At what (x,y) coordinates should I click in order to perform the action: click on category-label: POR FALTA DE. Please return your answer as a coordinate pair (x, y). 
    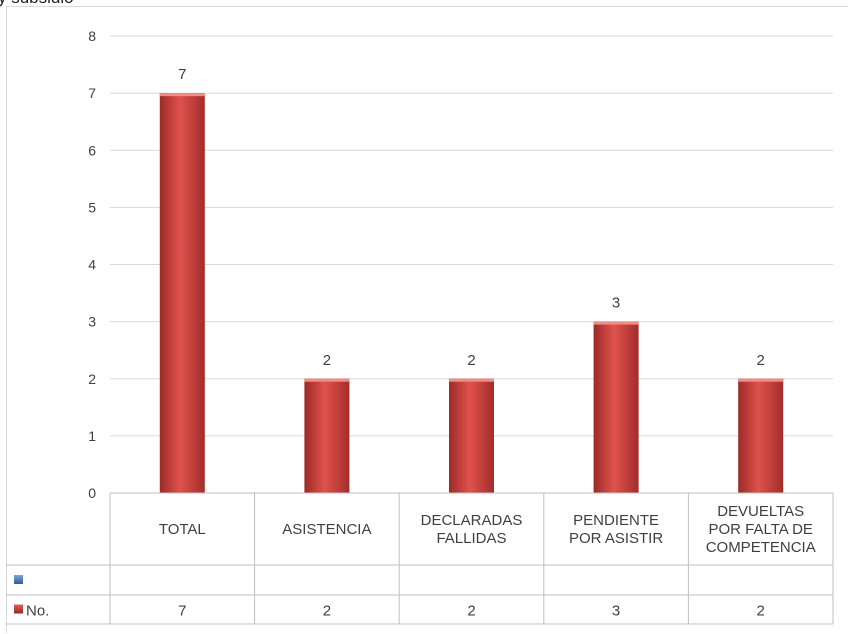
    Looking at the image, I should click on (760, 529).